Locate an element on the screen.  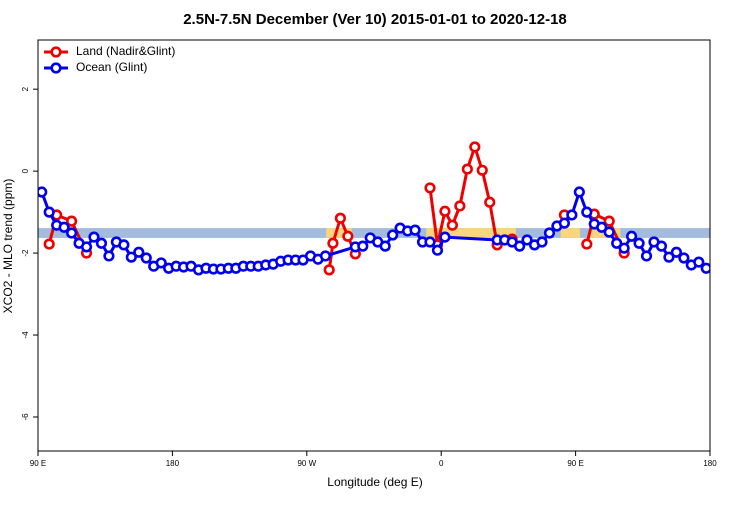
x-tick-label: 90 W is located at coordinates (306, 463).